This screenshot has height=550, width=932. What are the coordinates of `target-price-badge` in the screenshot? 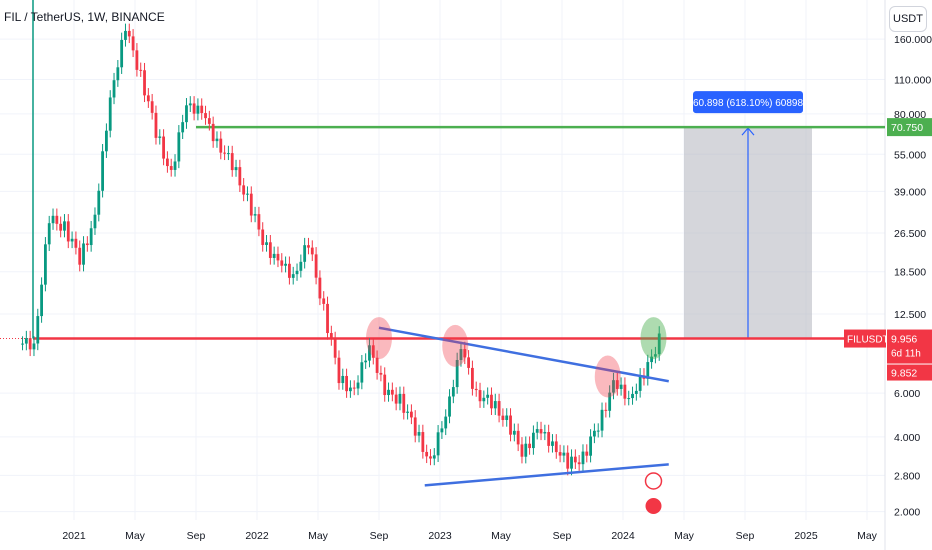 It's located at (909, 127).